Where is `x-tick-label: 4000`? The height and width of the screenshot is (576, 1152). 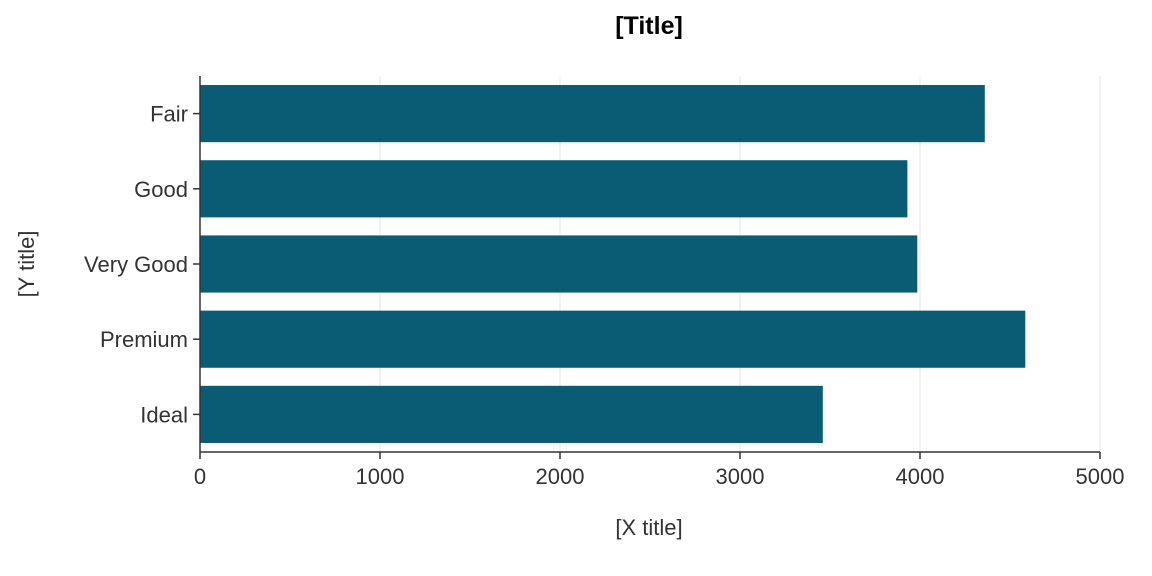
x-tick-label: 4000 is located at coordinates (920, 476).